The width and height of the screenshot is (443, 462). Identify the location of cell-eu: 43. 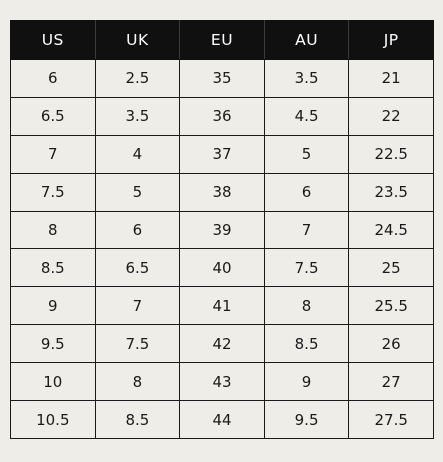
(222, 382).